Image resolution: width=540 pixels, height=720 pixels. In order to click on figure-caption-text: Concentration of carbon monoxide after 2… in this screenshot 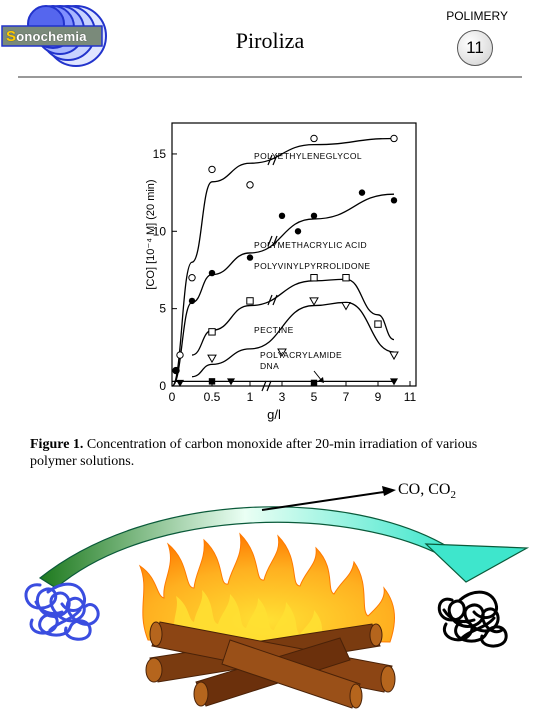, I will do `click(254, 453)`.